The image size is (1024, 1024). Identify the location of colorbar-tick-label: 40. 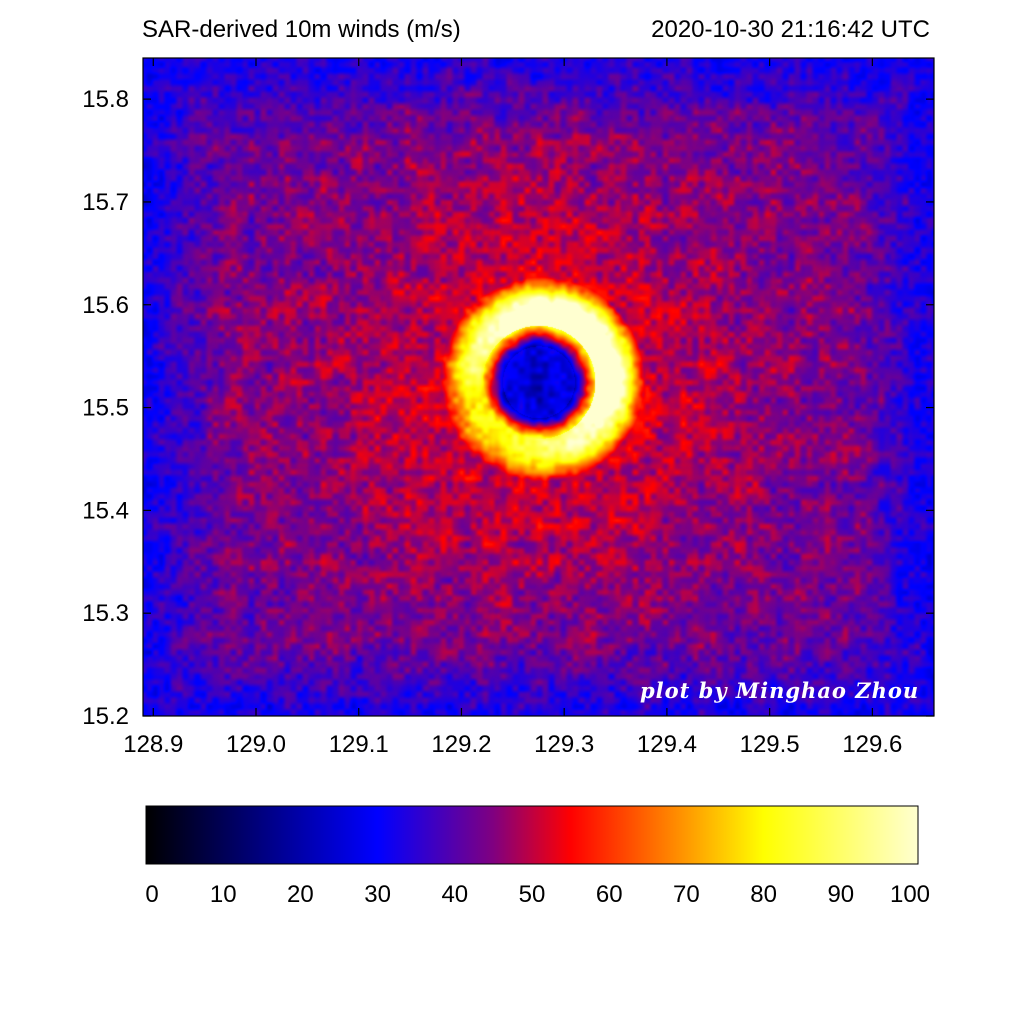
(454, 894).